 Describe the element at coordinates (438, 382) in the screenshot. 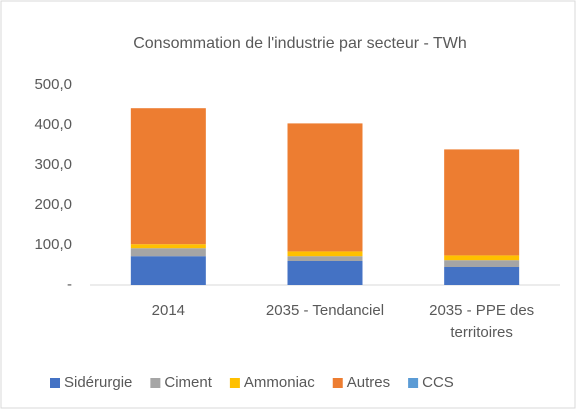

I see `legend-label: CCS` at that location.